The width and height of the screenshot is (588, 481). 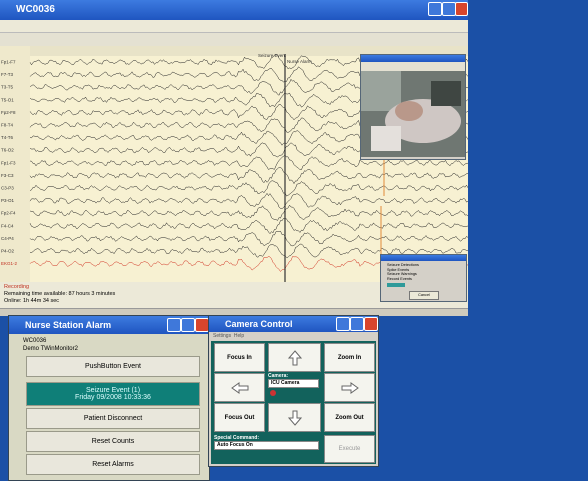 I want to click on window-title: WC0036, so click(x=35, y=9).